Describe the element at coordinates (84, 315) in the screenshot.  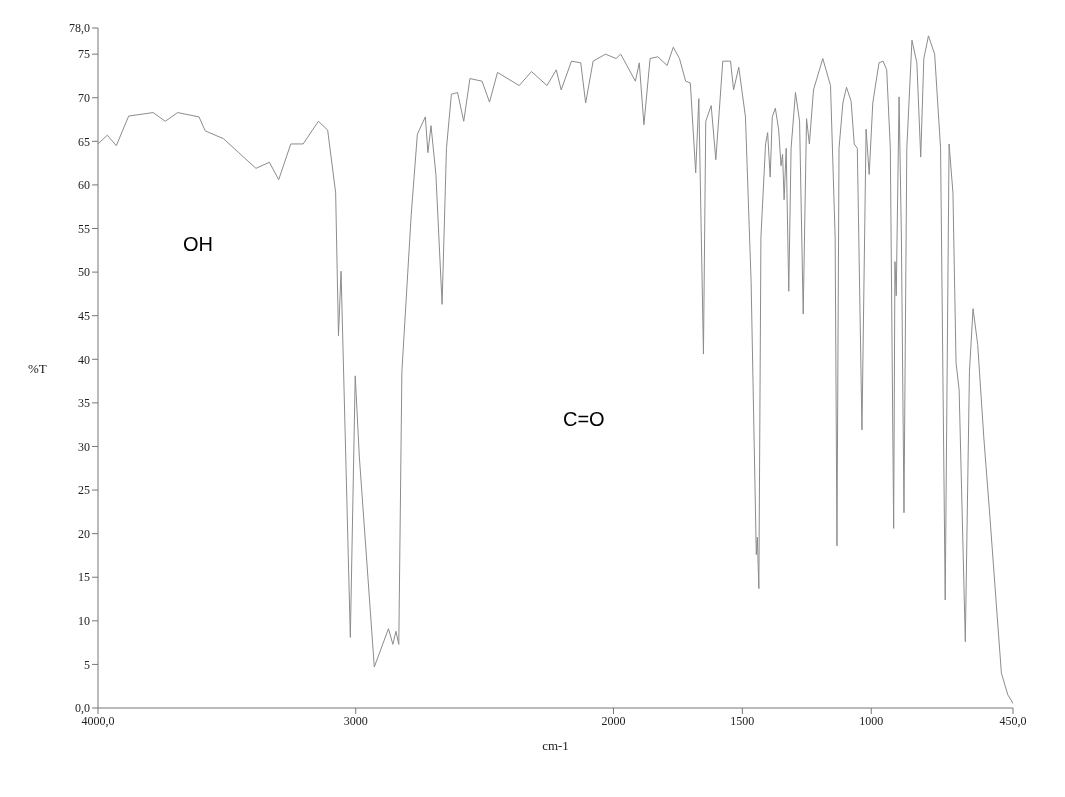
I see `y-tick-label: 45` at that location.